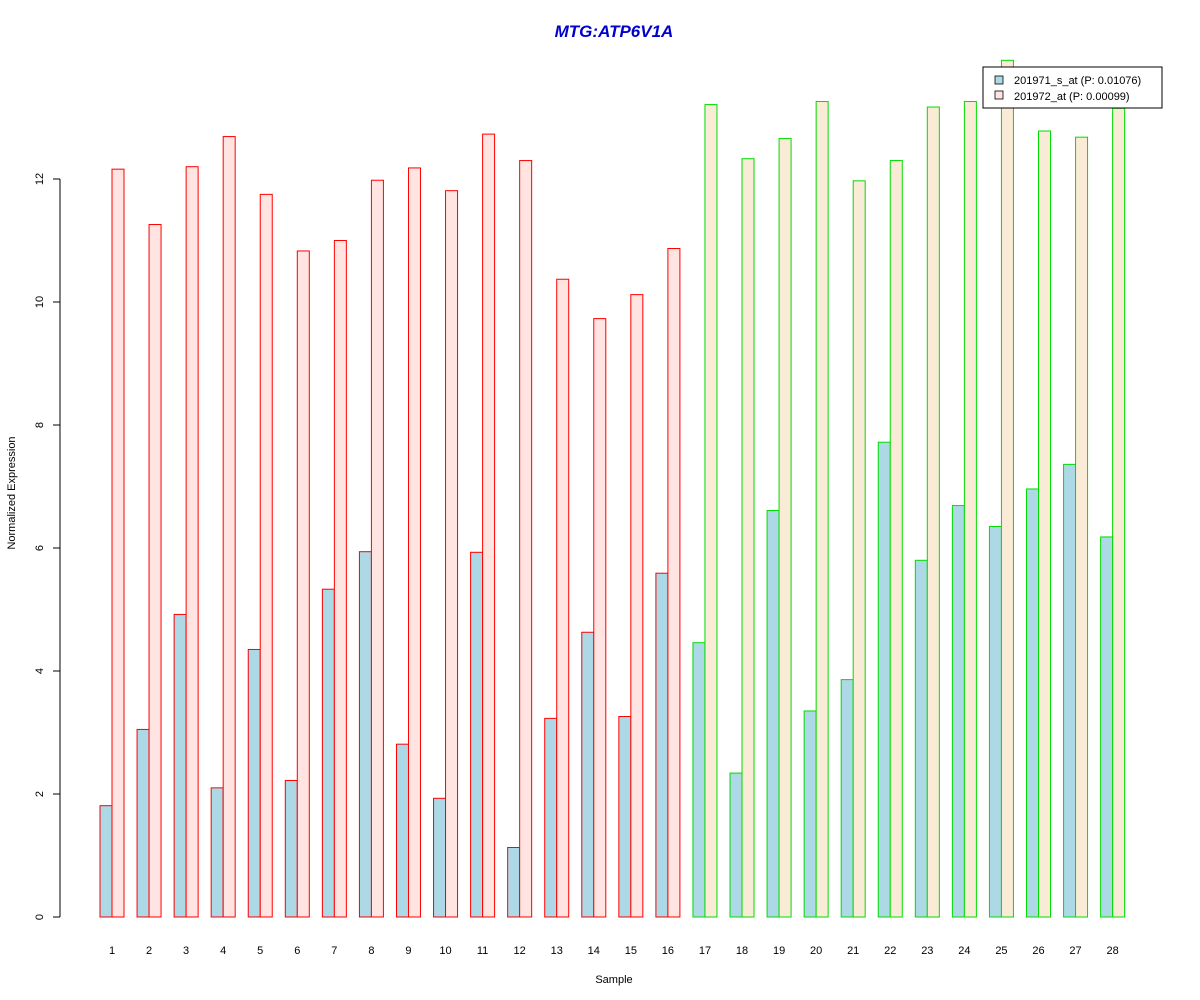 The image size is (1200, 1000). I want to click on legend-box, so click(1072, 87).